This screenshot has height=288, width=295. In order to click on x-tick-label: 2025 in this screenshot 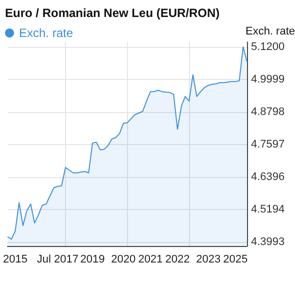, I will do `click(235, 260)`.